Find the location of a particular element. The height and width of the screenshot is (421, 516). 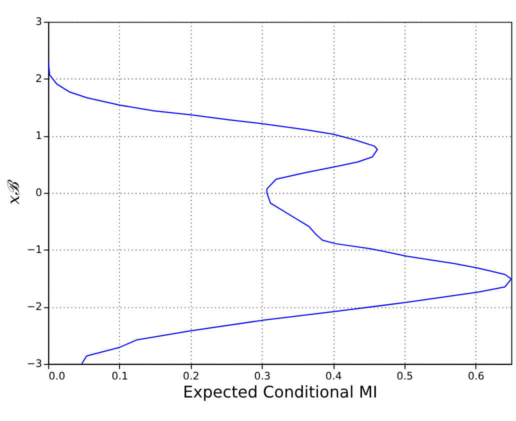

y-tick-label: −2 is located at coordinates (34, 307).